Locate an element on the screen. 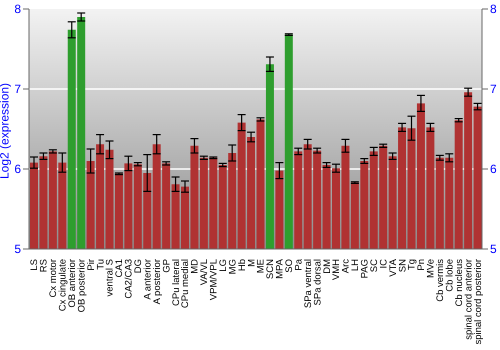 Image resolution: width=500 pixels, height=350 pixels. x-tick-label: A posterior is located at coordinates (157, 281).